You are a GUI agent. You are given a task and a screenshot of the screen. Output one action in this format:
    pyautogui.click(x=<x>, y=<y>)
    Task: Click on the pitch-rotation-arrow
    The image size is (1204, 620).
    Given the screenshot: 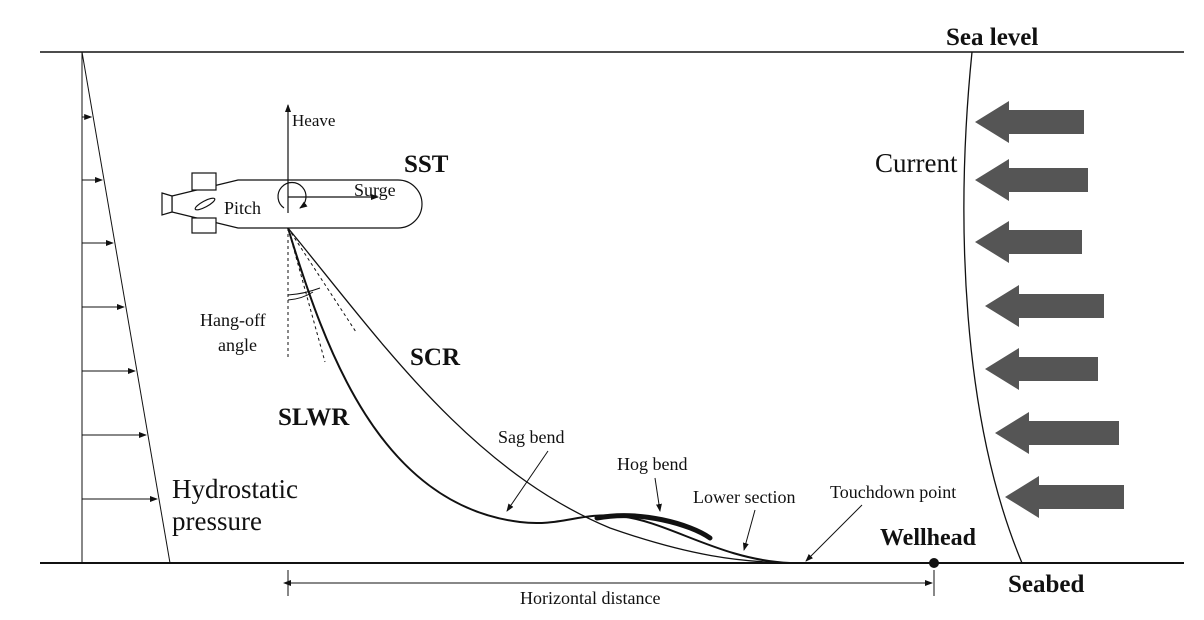 What is the action you would take?
    pyautogui.click(x=292, y=195)
    